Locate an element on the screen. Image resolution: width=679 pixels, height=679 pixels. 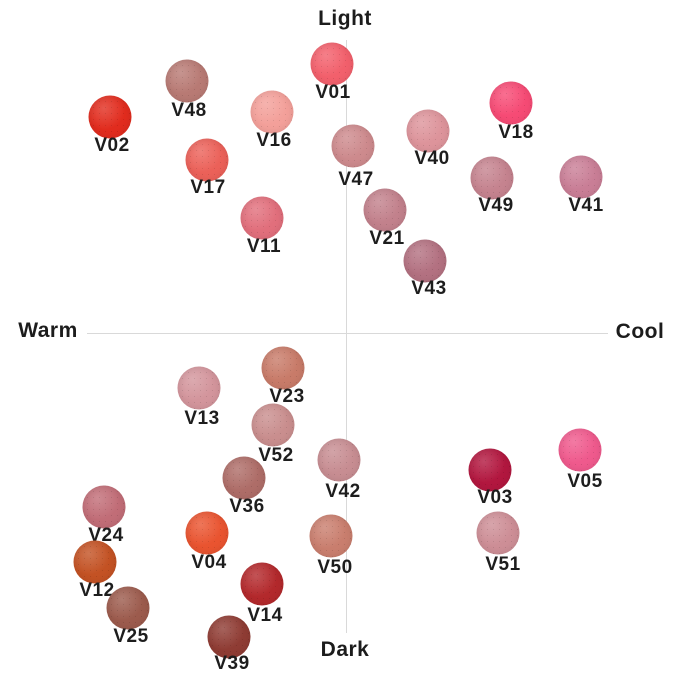
shade-label-V13: V13 is located at coordinates (202, 418).